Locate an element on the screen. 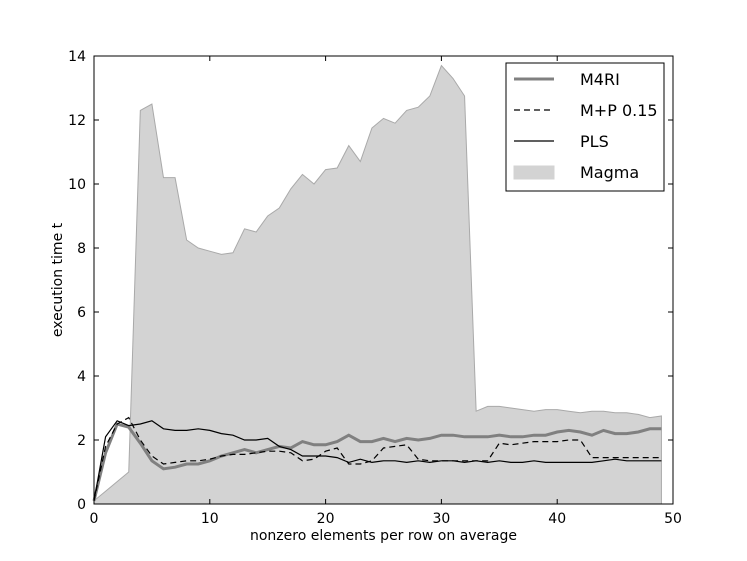 This screenshot has height=561, width=747. y-tick-label: 8 is located at coordinates (81, 249).